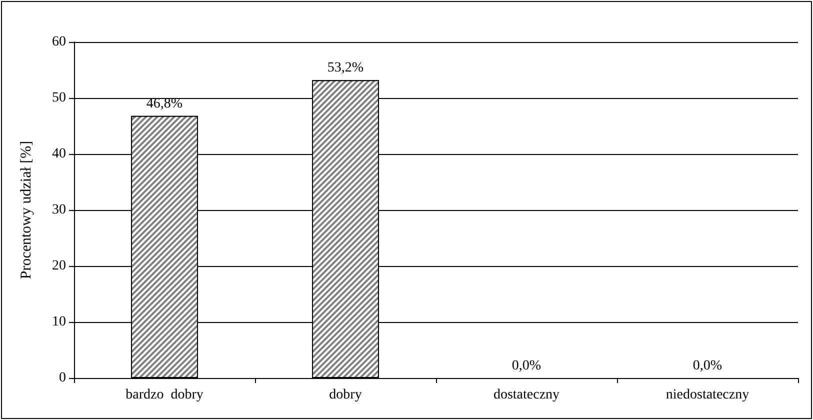 This screenshot has width=813, height=420. I want to click on y-tick-label: 30, so click(59, 210).